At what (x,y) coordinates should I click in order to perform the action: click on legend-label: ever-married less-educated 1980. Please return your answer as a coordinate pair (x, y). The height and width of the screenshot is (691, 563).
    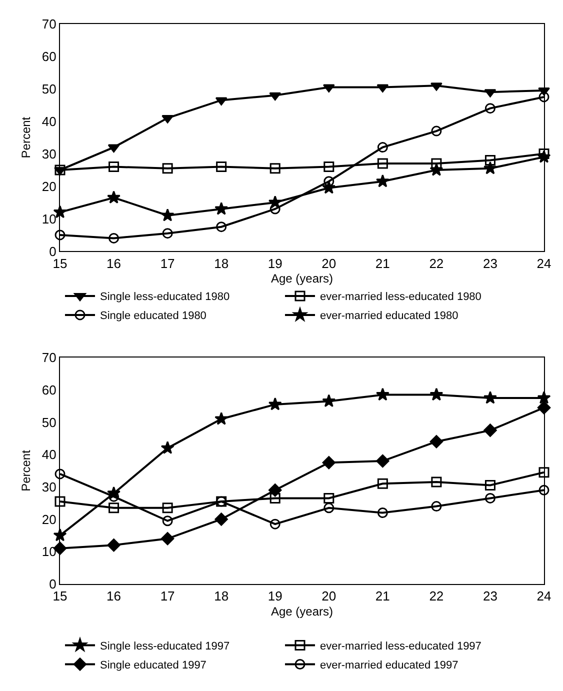
    Looking at the image, I should click on (401, 297).